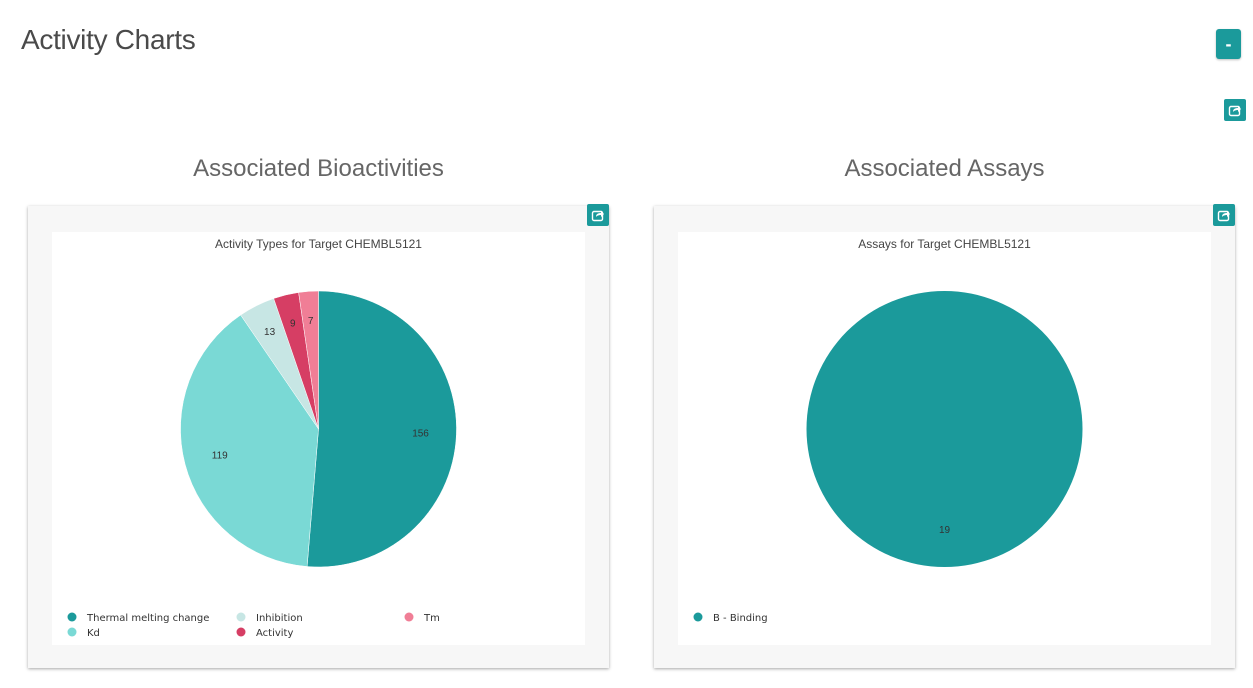  Describe the element at coordinates (108, 39) in the screenshot. I see `page-title: Activity Charts` at that location.